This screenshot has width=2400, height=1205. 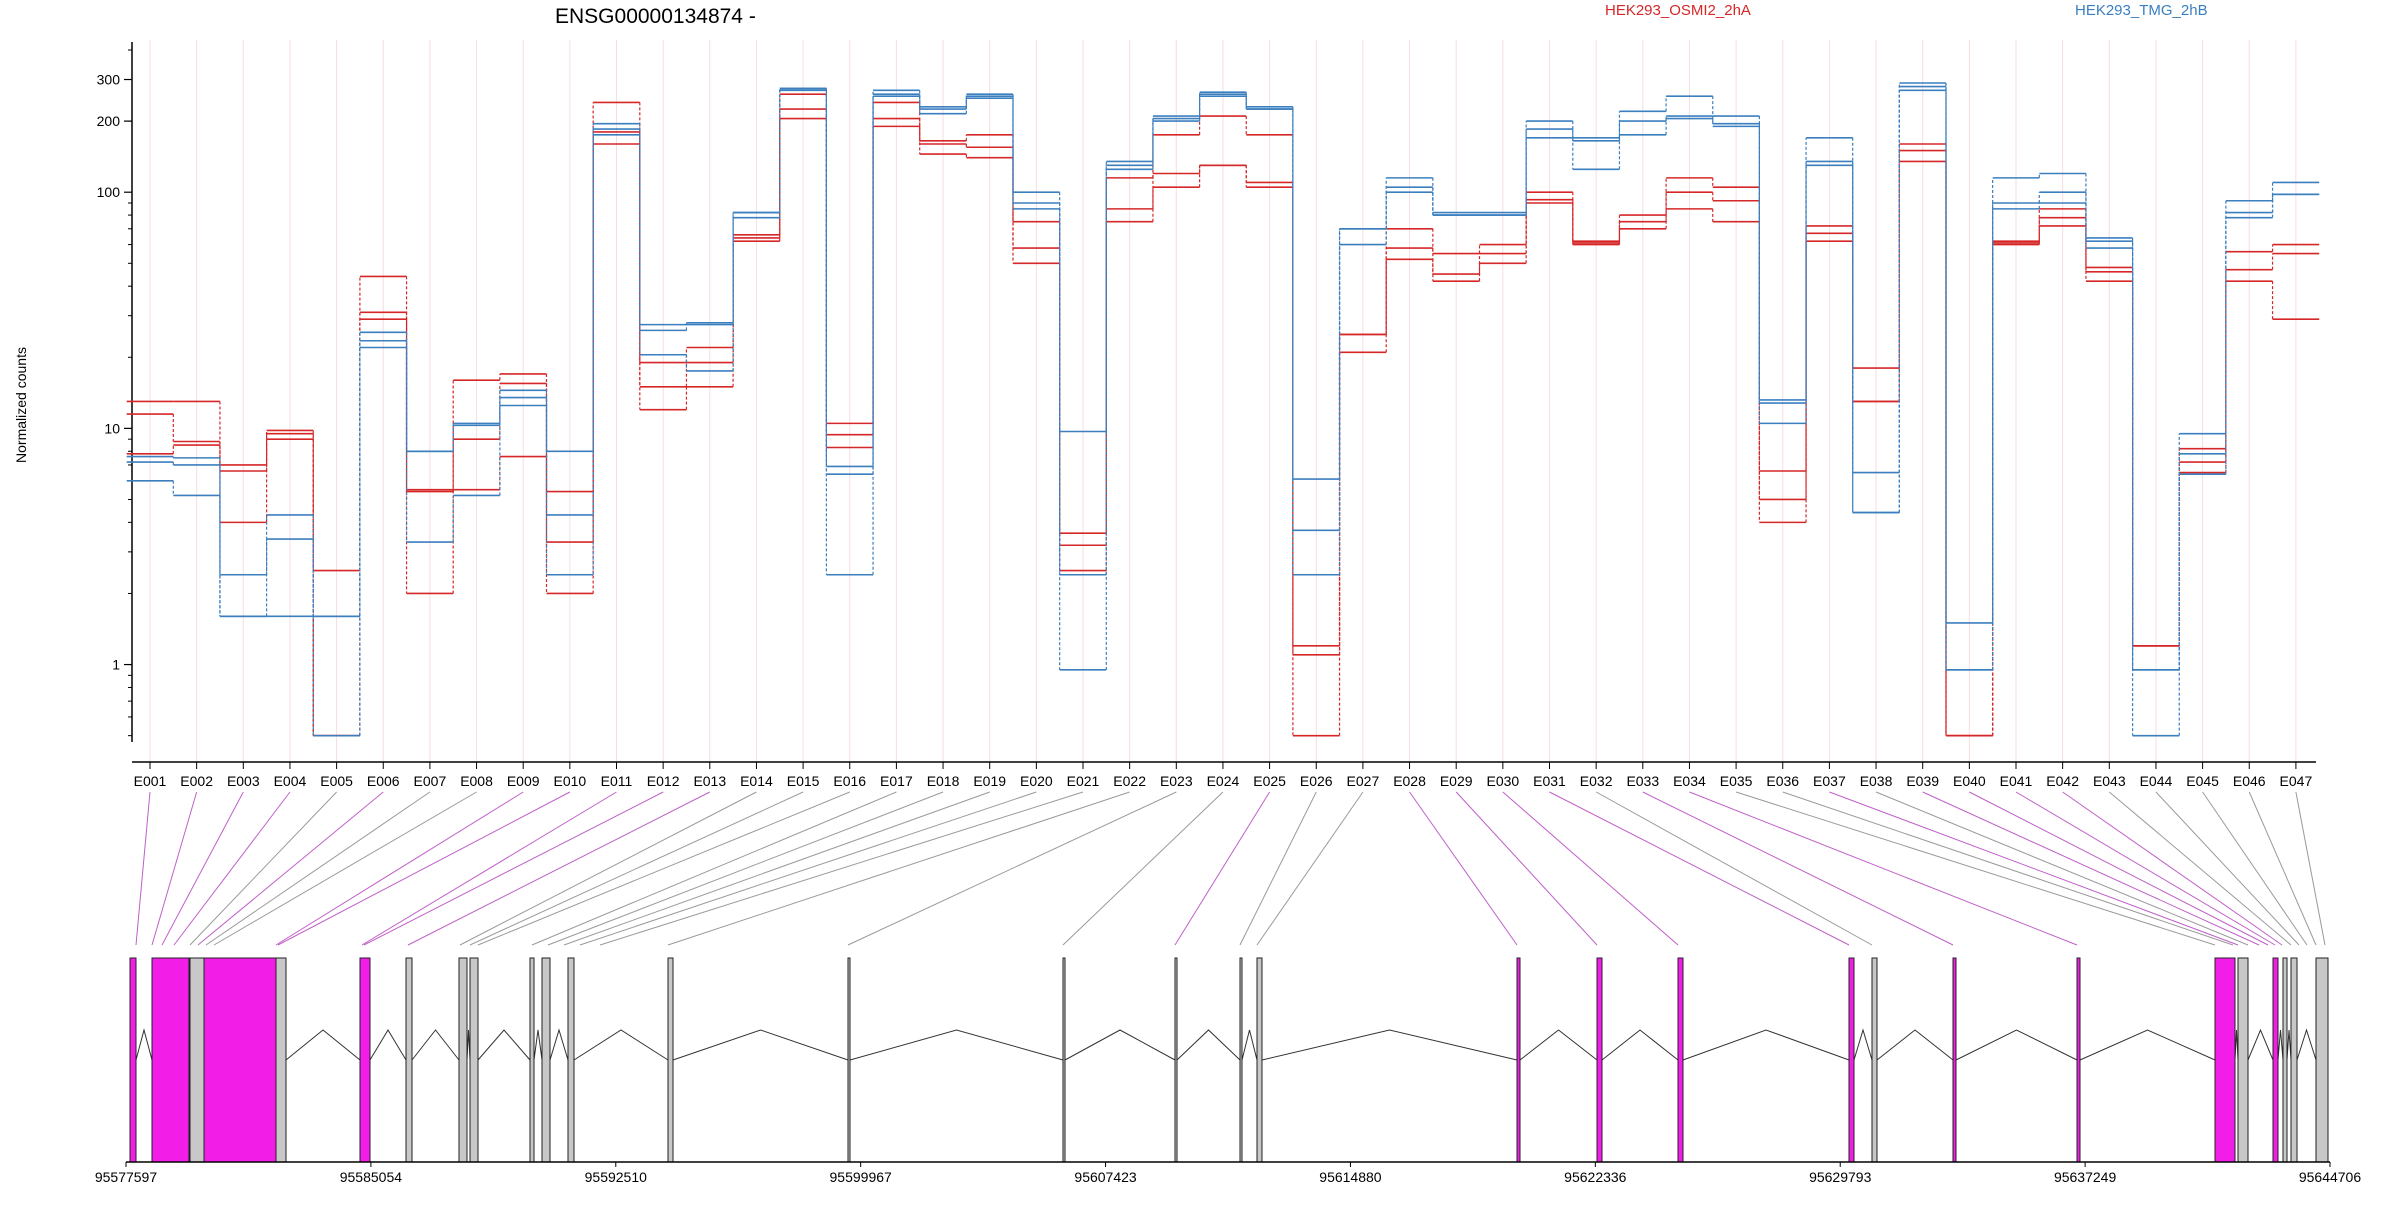 I want to click on exon-label: E010, so click(x=569, y=781).